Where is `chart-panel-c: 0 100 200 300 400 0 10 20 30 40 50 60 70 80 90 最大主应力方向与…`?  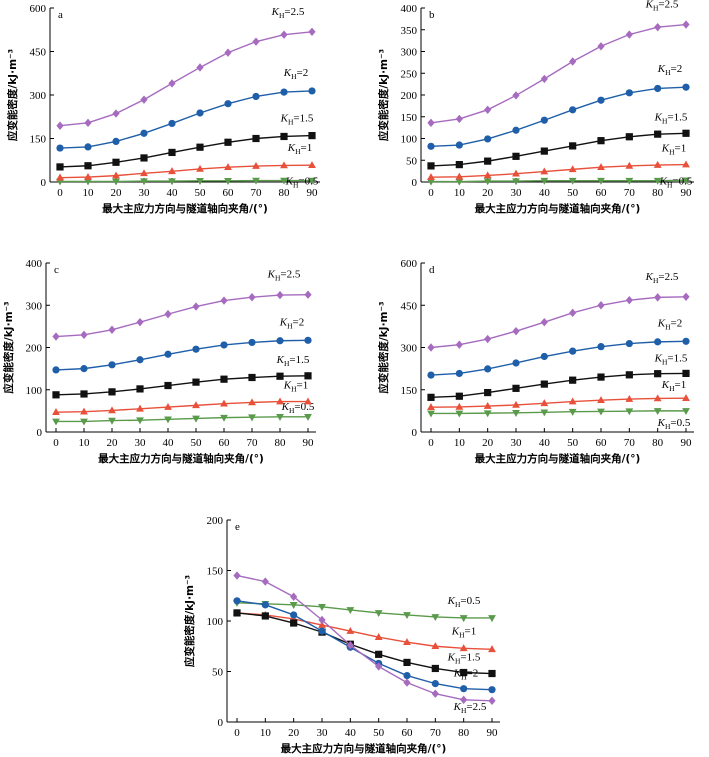
chart-panel-c: 0 100 200 300 400 0 10 20 30 40 50 60 70 80 90 最大主应力方向与… is located at coordinates (159, 361).